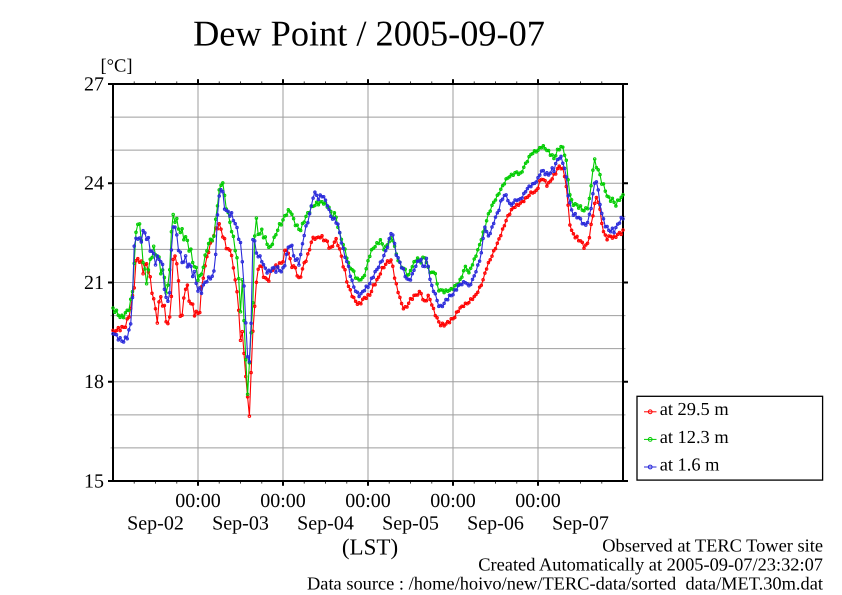 This screenshot has height=595, width=842. I want to click on svg-text: Sep-02, so click(155, 524).